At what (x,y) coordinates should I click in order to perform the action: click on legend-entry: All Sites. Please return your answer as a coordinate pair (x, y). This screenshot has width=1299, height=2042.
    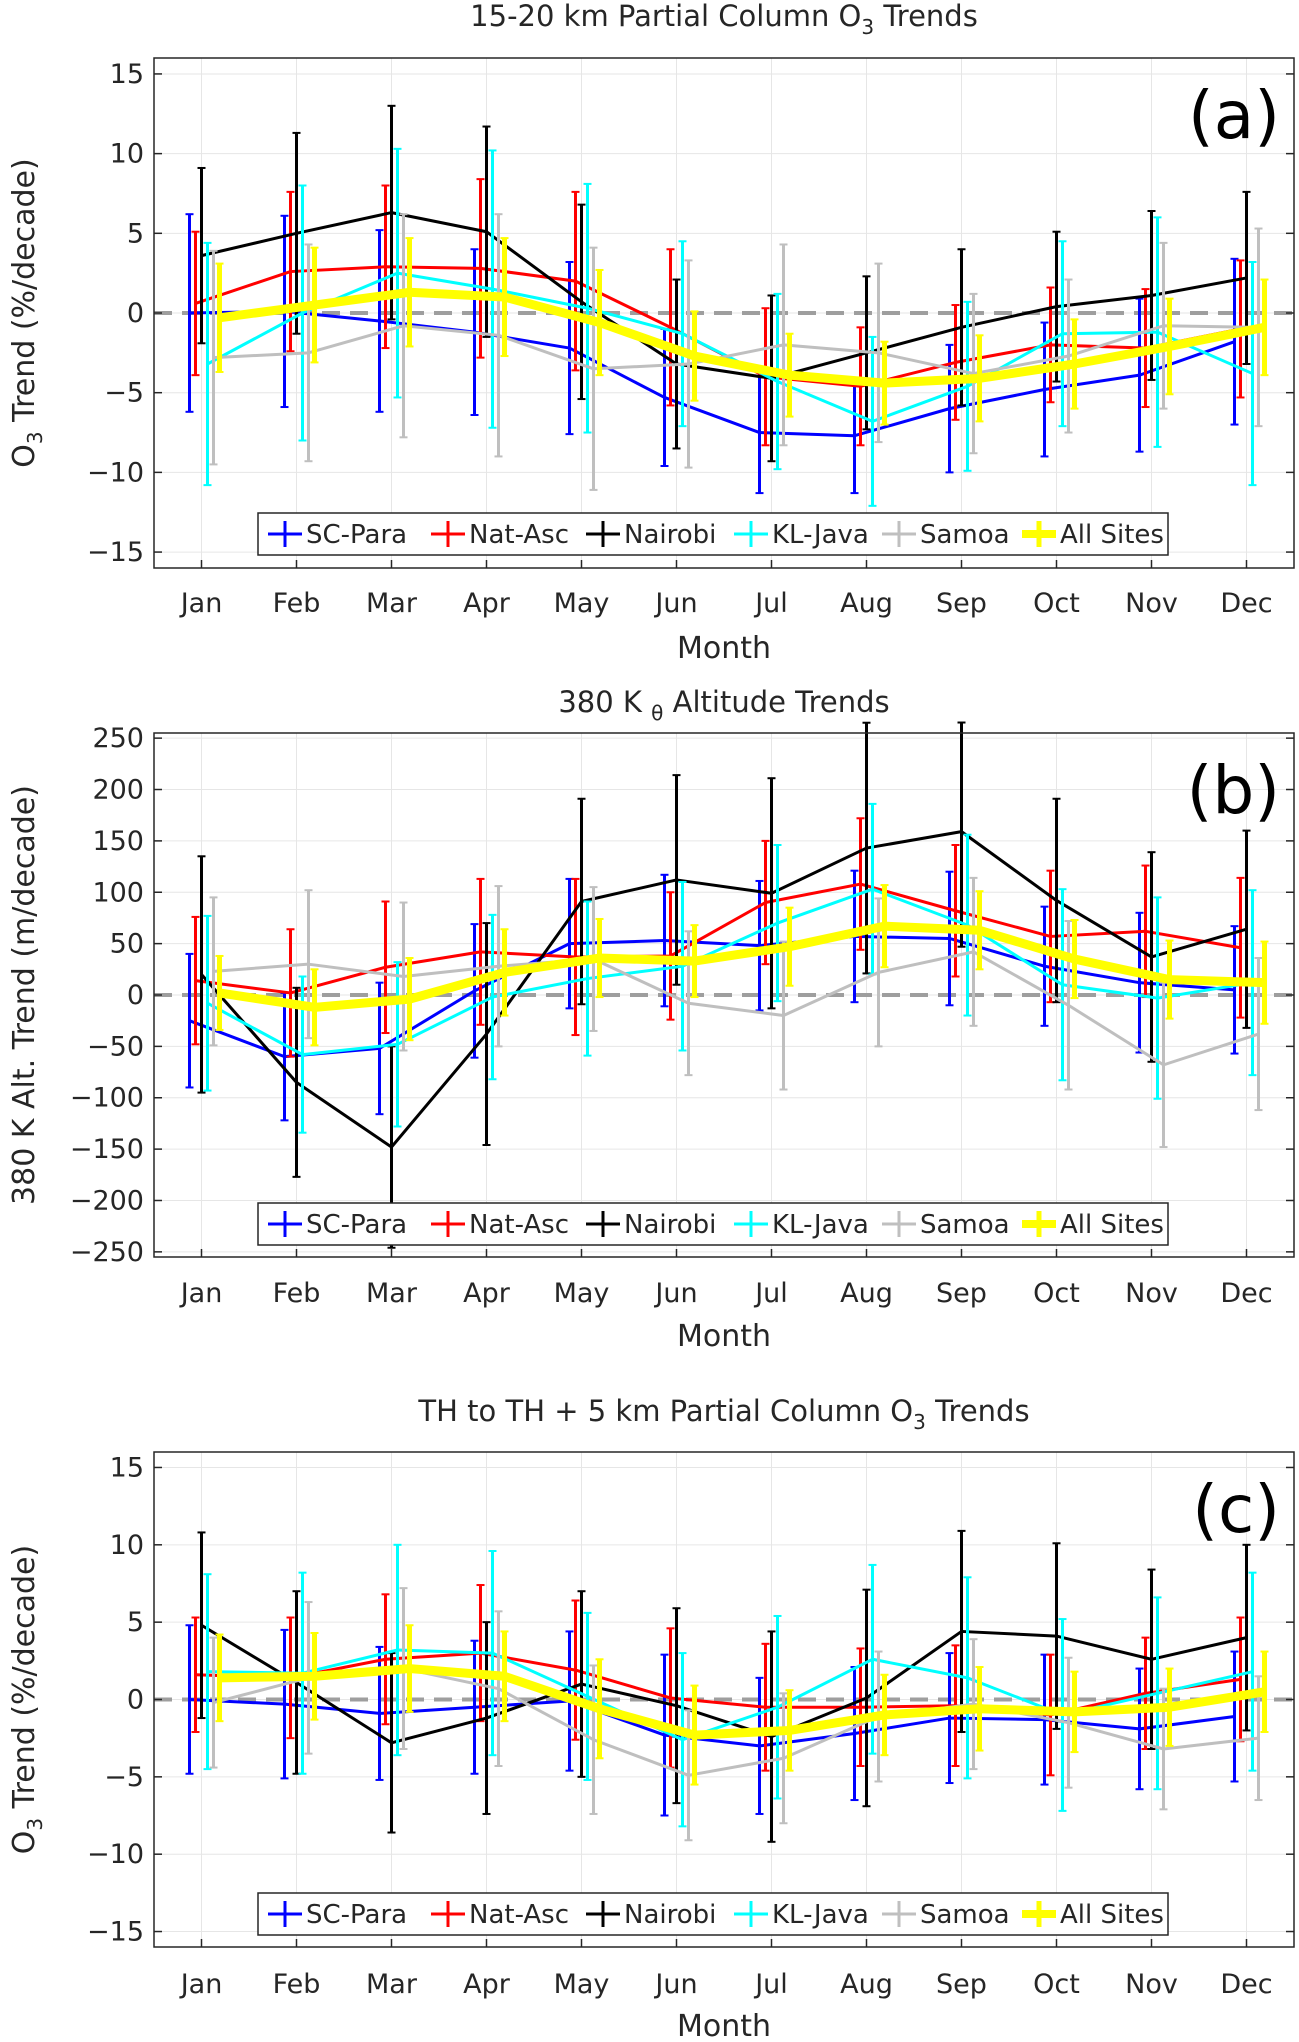
    Looking at the image, I should click on (1112, 535).